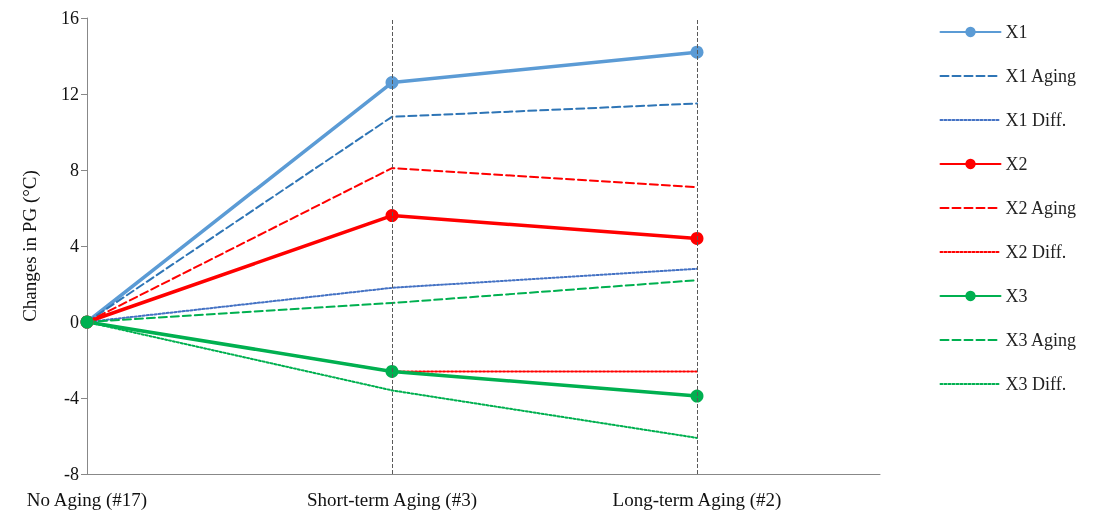 This screenshot has width=1110, height=527. What do you see at coordinates (1036, 384) in the screenshot?
I see `legend-label: X3 Diff.` at bounding box center [1036, 384].